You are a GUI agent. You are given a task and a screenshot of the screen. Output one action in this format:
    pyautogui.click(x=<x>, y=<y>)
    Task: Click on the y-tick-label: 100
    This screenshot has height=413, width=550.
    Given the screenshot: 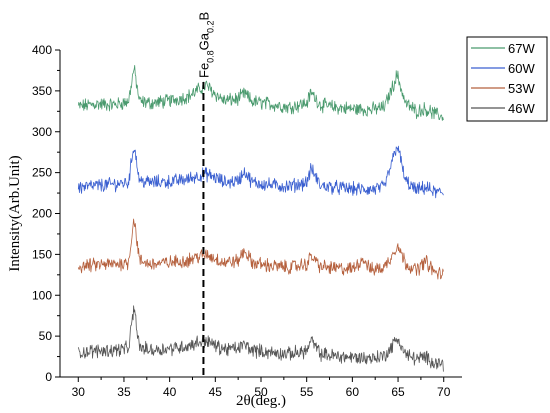 What is the action you would take?
    pyautogui.click(x=42, y=295)
    